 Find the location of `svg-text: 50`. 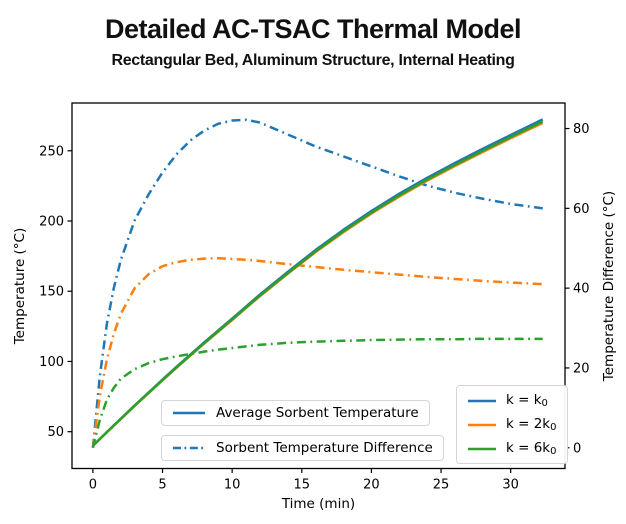

svg-text: 50 is located at coordinates (55, 432).